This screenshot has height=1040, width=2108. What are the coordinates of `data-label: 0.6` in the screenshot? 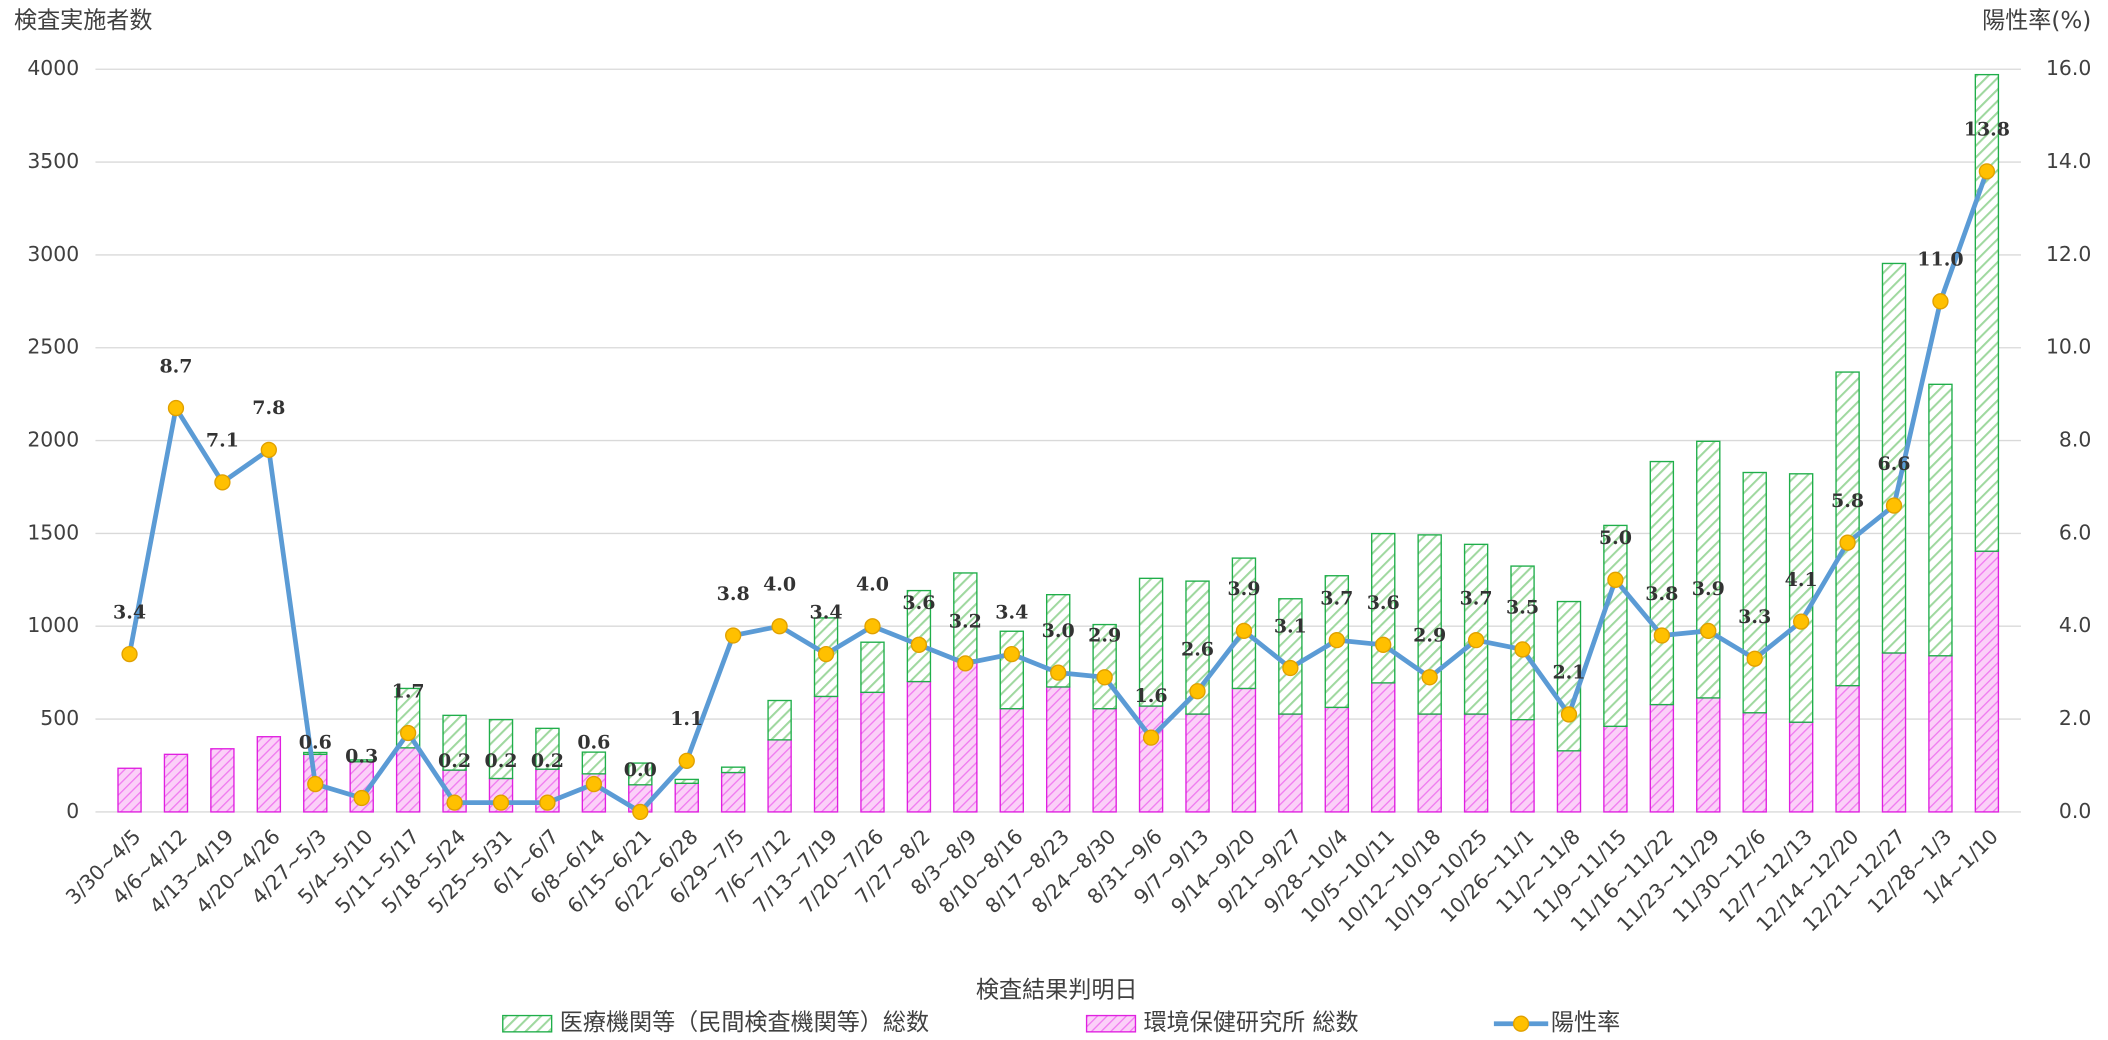 It's located at (593, 742).